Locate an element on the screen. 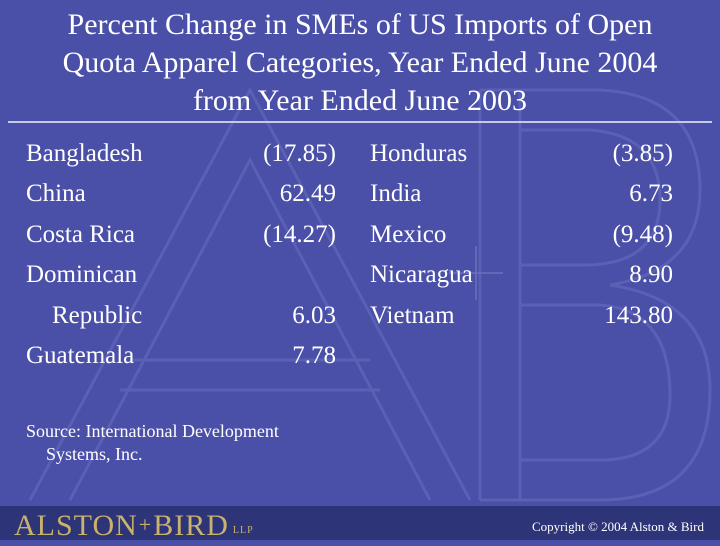 The width and height of the screenshot is (720, 546). country-label: Vietnam is located at coordinates (412, 315).